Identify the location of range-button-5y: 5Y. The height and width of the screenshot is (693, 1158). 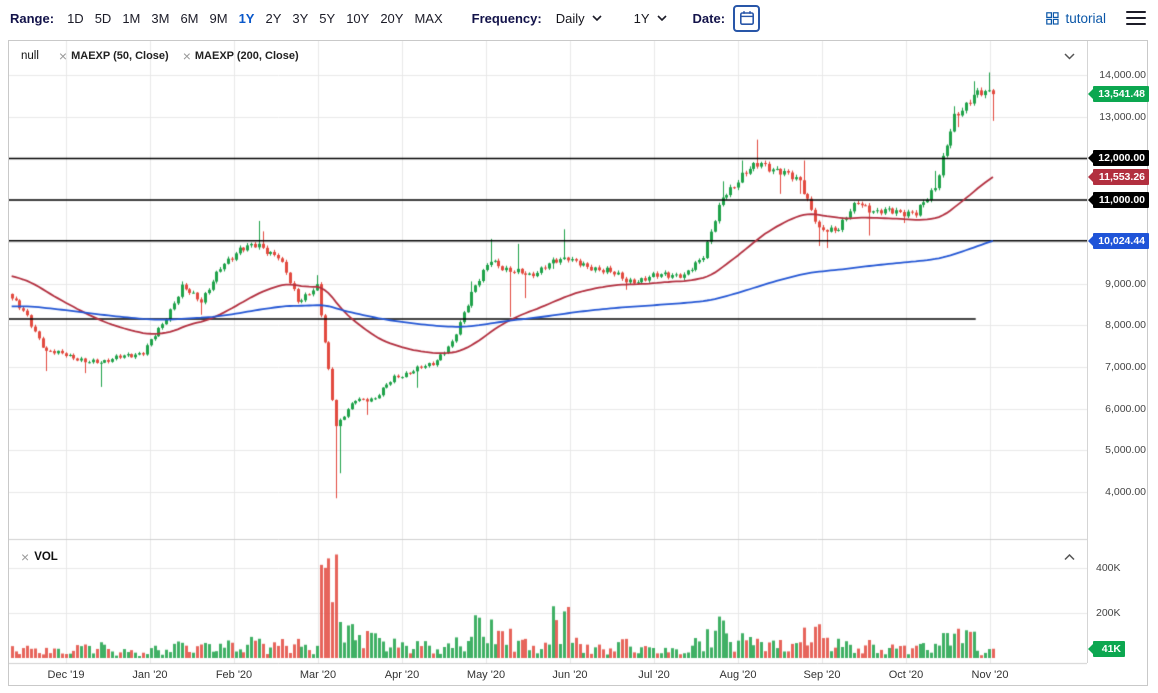
(327, 18).